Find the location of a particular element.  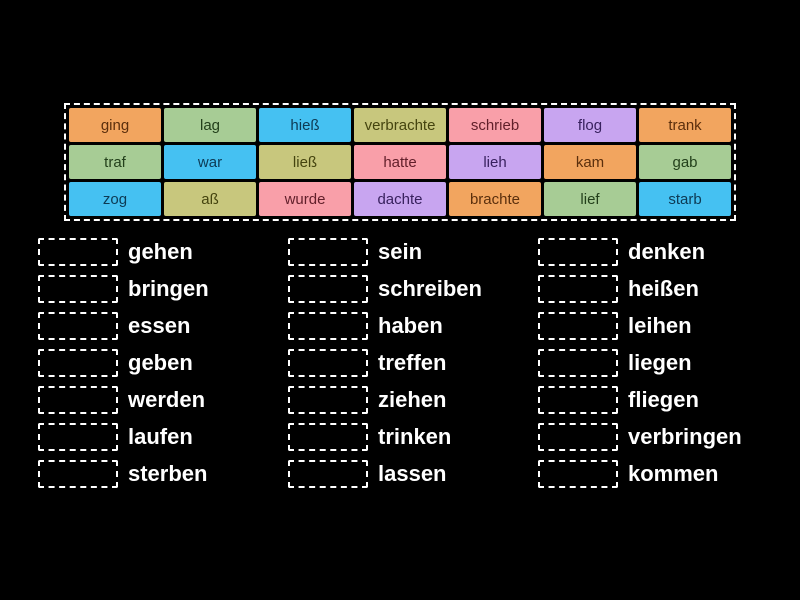

verb-label: gehen is located at coordinates (160, 251).